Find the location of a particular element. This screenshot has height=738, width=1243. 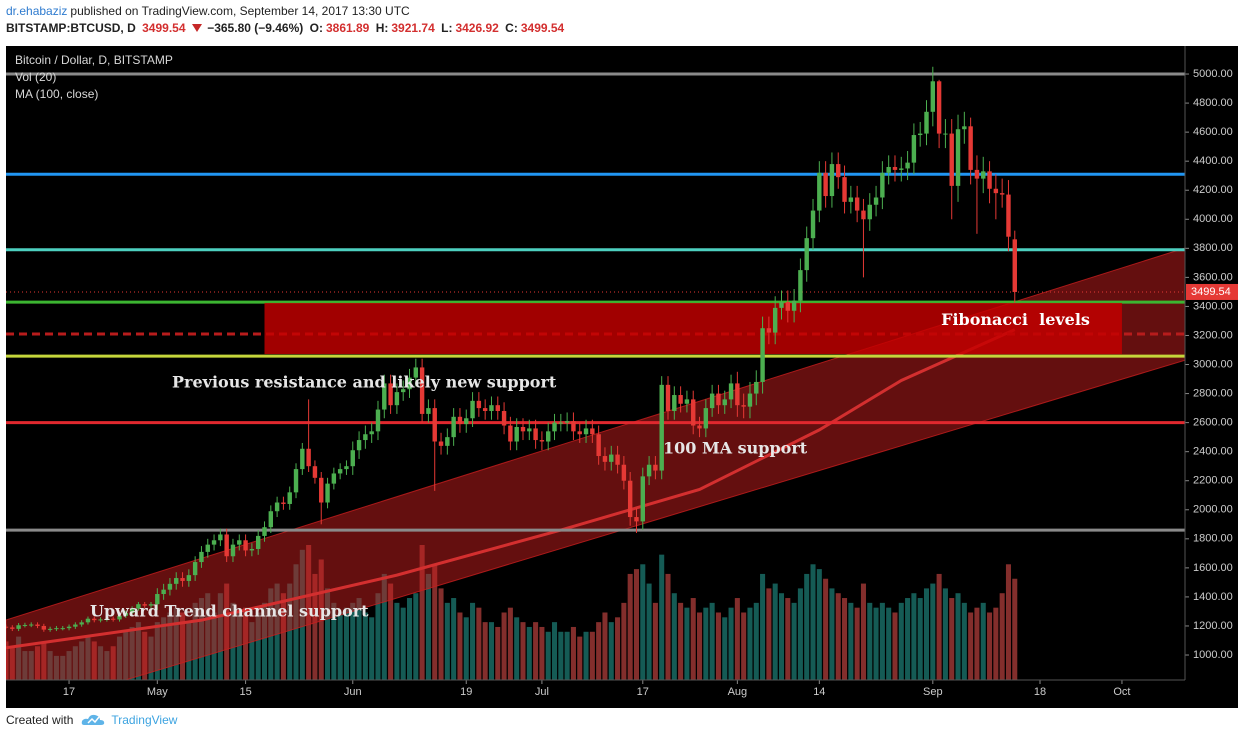

open-label: O: is located at coordinates (316, 28).